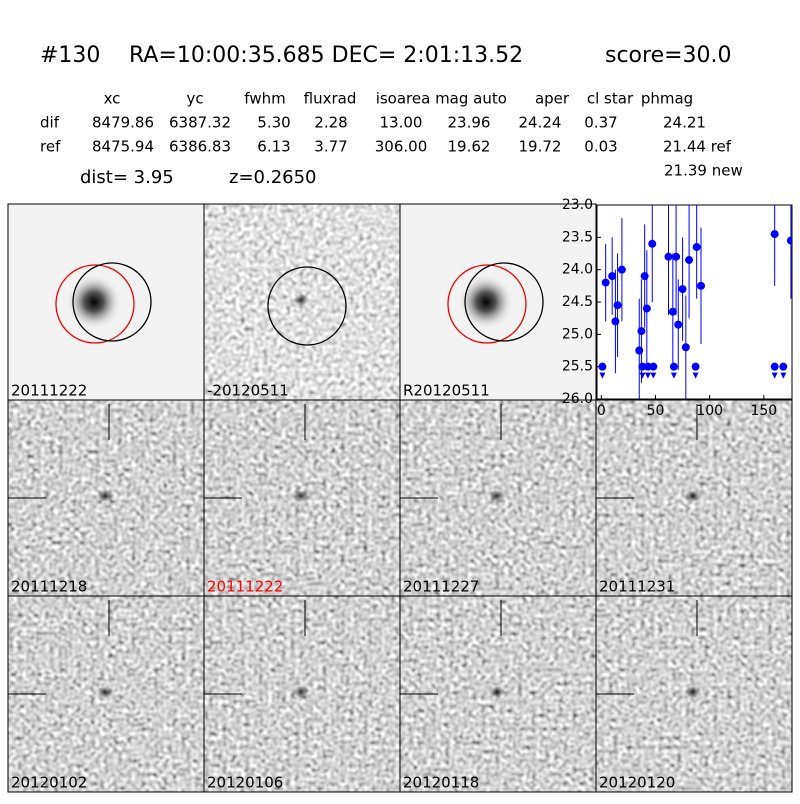 The image size is (800, 804). What do you see at coordinates (401, 147) in the screenshot?
I see `cell: 306.00` at bounding box center [401, 147].